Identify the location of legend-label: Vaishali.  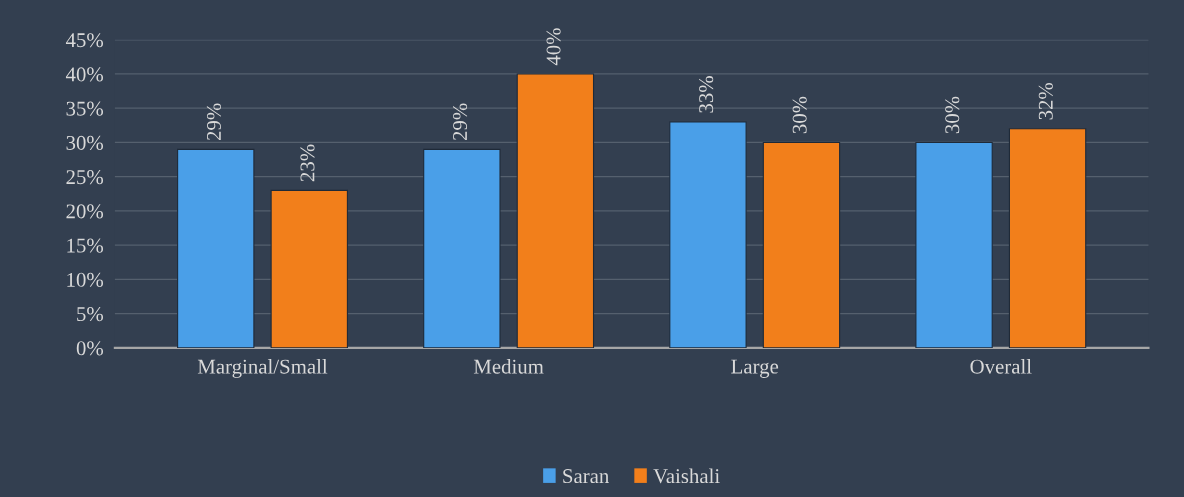
(686, 476).